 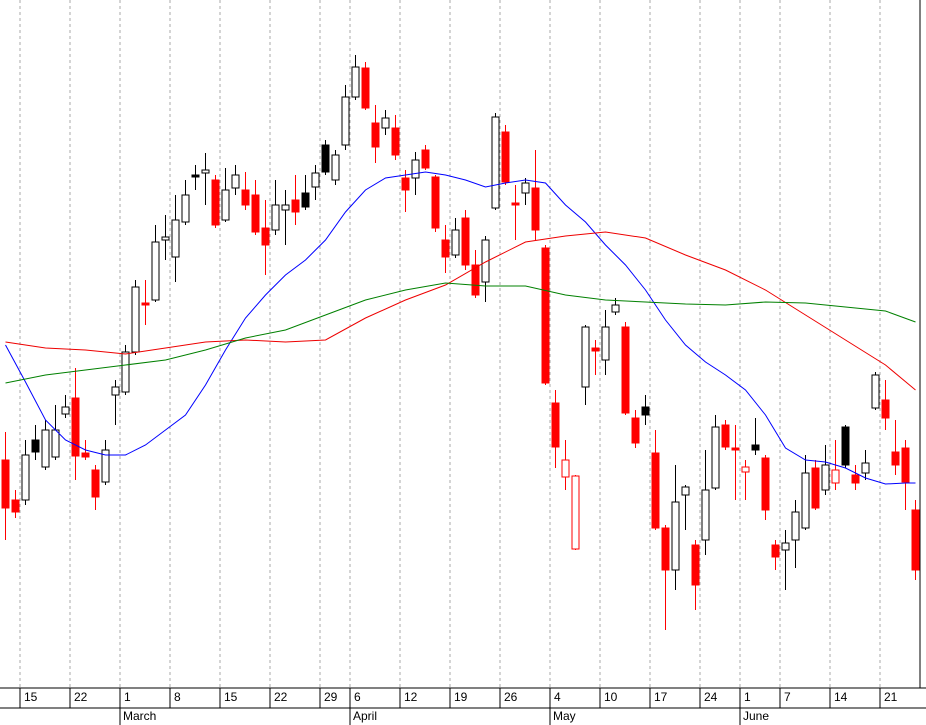 I want to click on moving-average-line, so click(x=460, y=333).